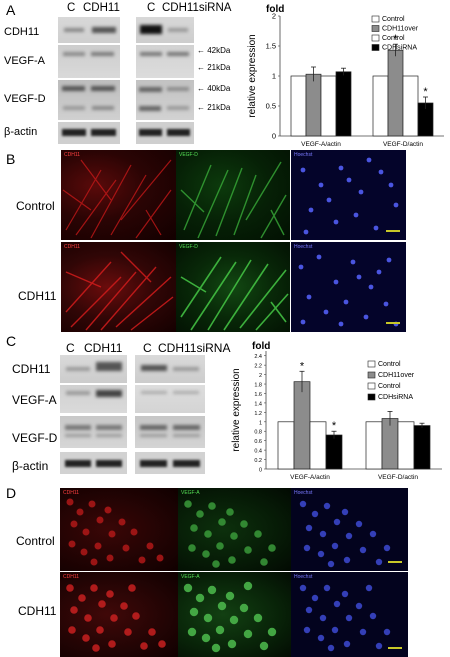  What do you see at coordinates (214, 50) in the screenshot?
I see `marker-42kda: ← 42kDa` at bounding box center [214, 50].